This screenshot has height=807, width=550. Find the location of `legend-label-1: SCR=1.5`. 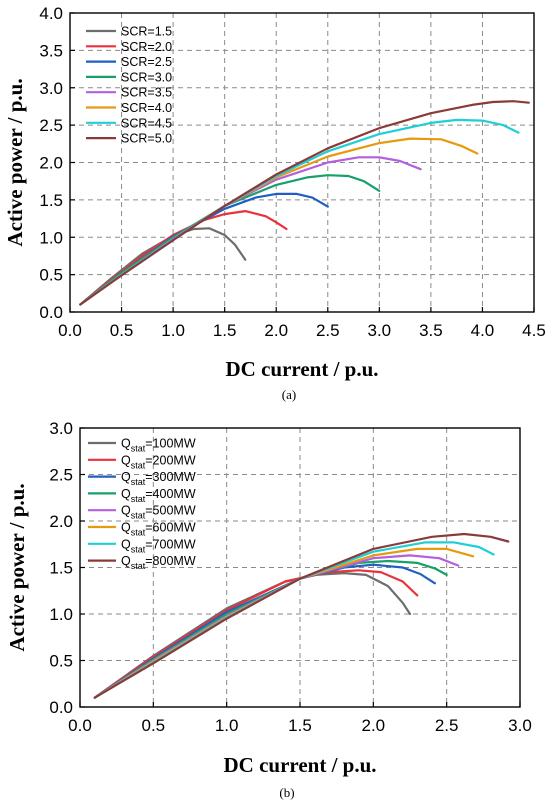

legend-label-1: SCR=1.5 is located at coordinates (146, 32).